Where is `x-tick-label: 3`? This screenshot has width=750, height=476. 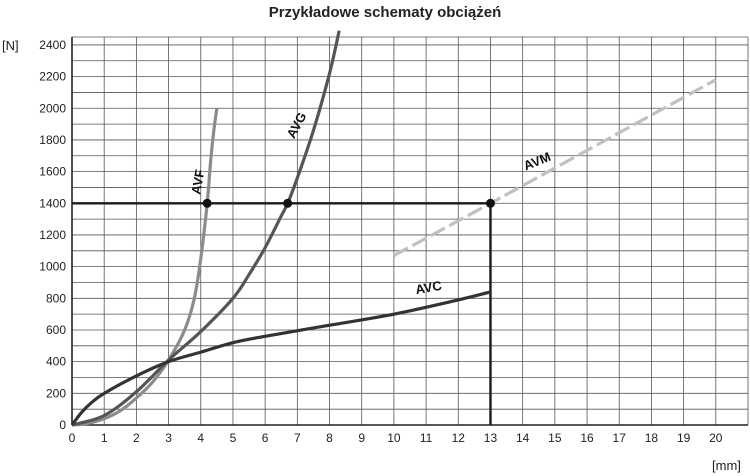
x-tick-label: 3 is located at coordinates (168, 438).